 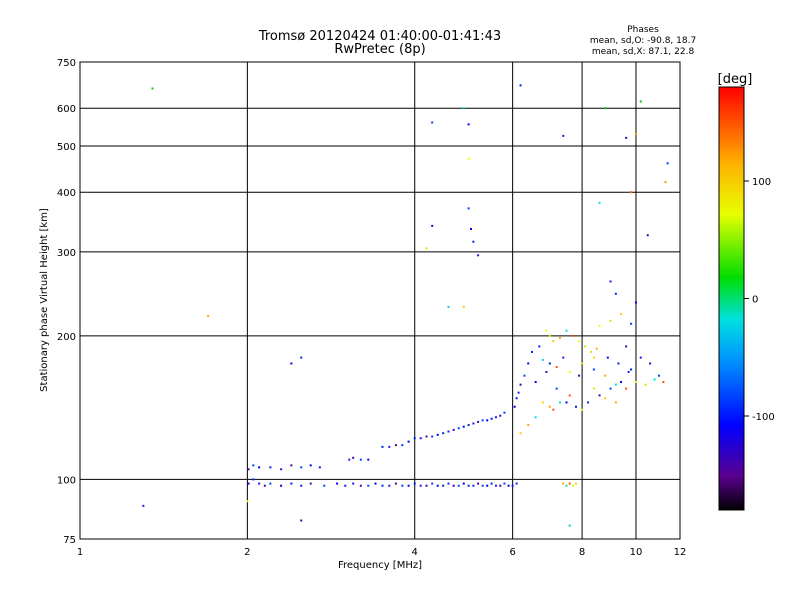 What do you see at coordinates (643, 52) in the screenshot?
I see `legend-line-x: mean, sd,X: 87.1, 22.8` at bounding box center [643, 52].